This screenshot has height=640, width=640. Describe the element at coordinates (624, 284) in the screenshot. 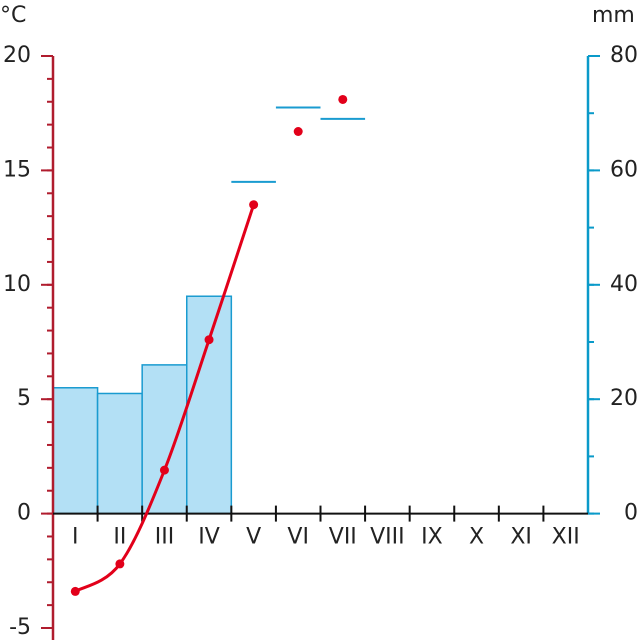

I see `y2-tick-label: 40` at that location.